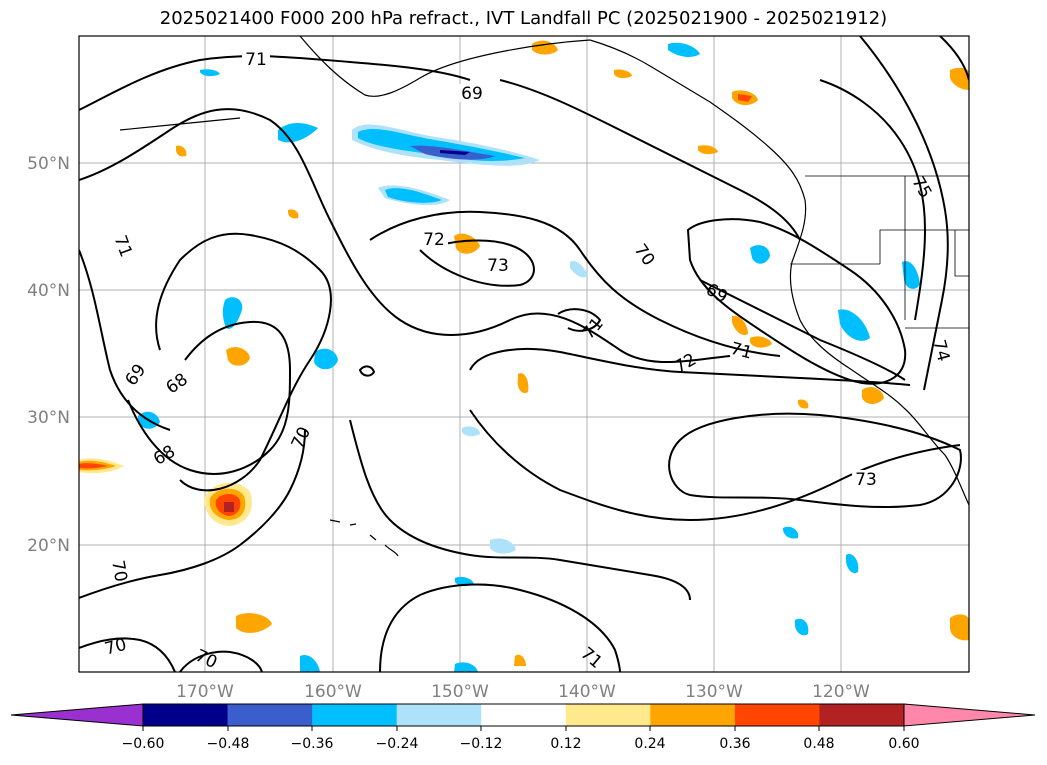 The height and width of the screenshot is (765, 1047). What do you see at coordinates (48, 418) in the screenshot?
I see `latitude-label: 30°N` at bounding box center [48, 418].